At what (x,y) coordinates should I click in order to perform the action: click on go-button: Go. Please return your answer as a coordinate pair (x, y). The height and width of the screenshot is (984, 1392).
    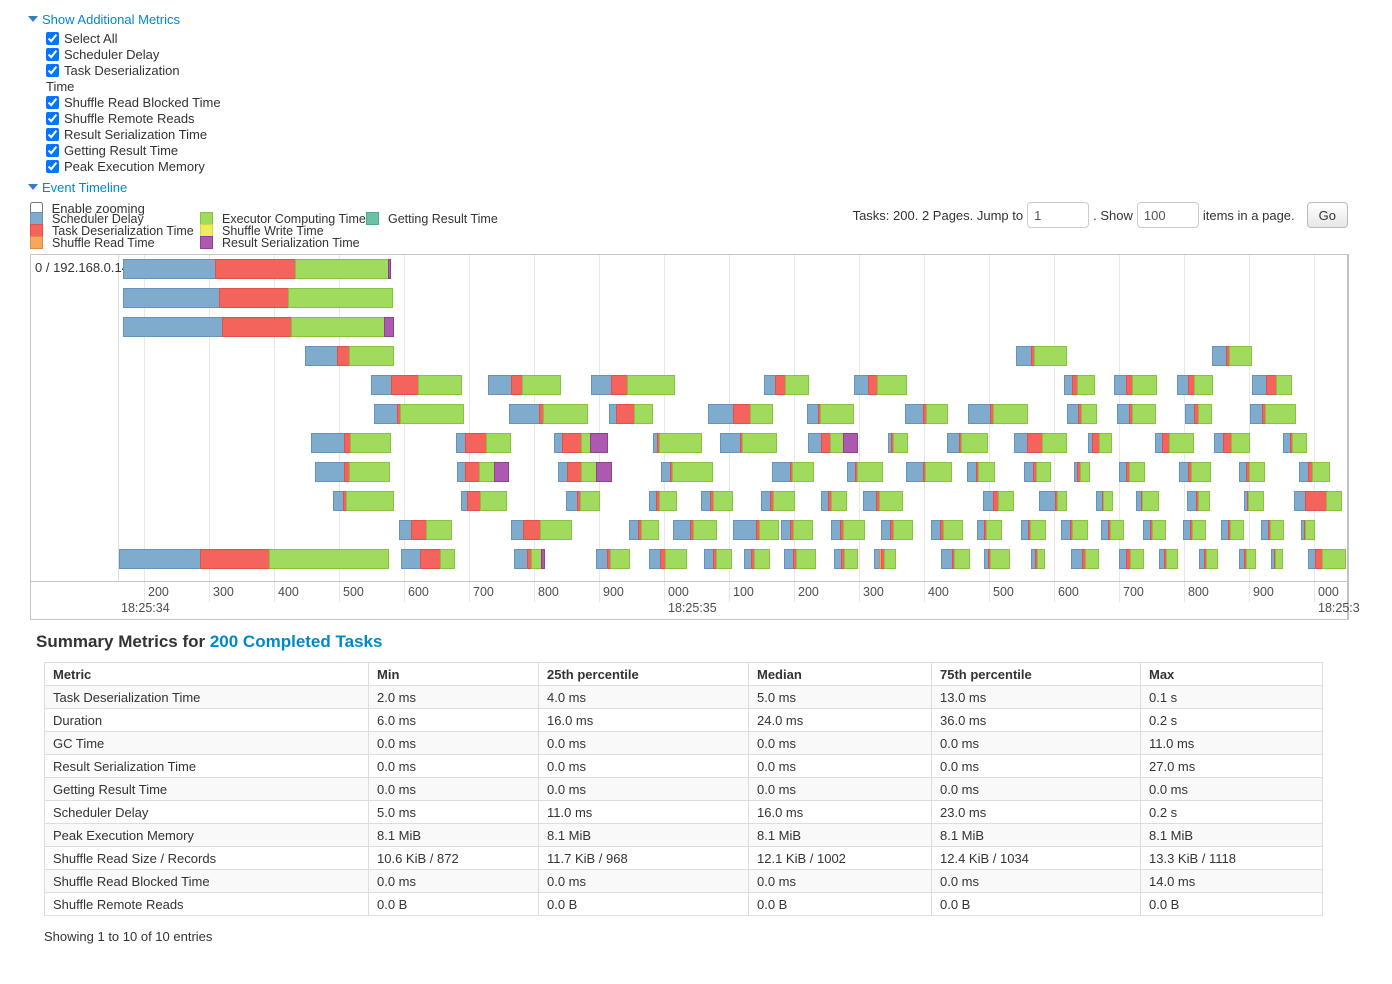
    Looking at the image, I should click on (1327, 215).